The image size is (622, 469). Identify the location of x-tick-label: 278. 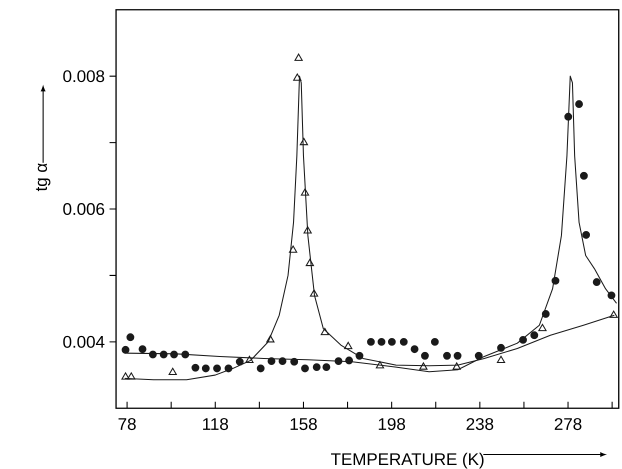
(568, 424).